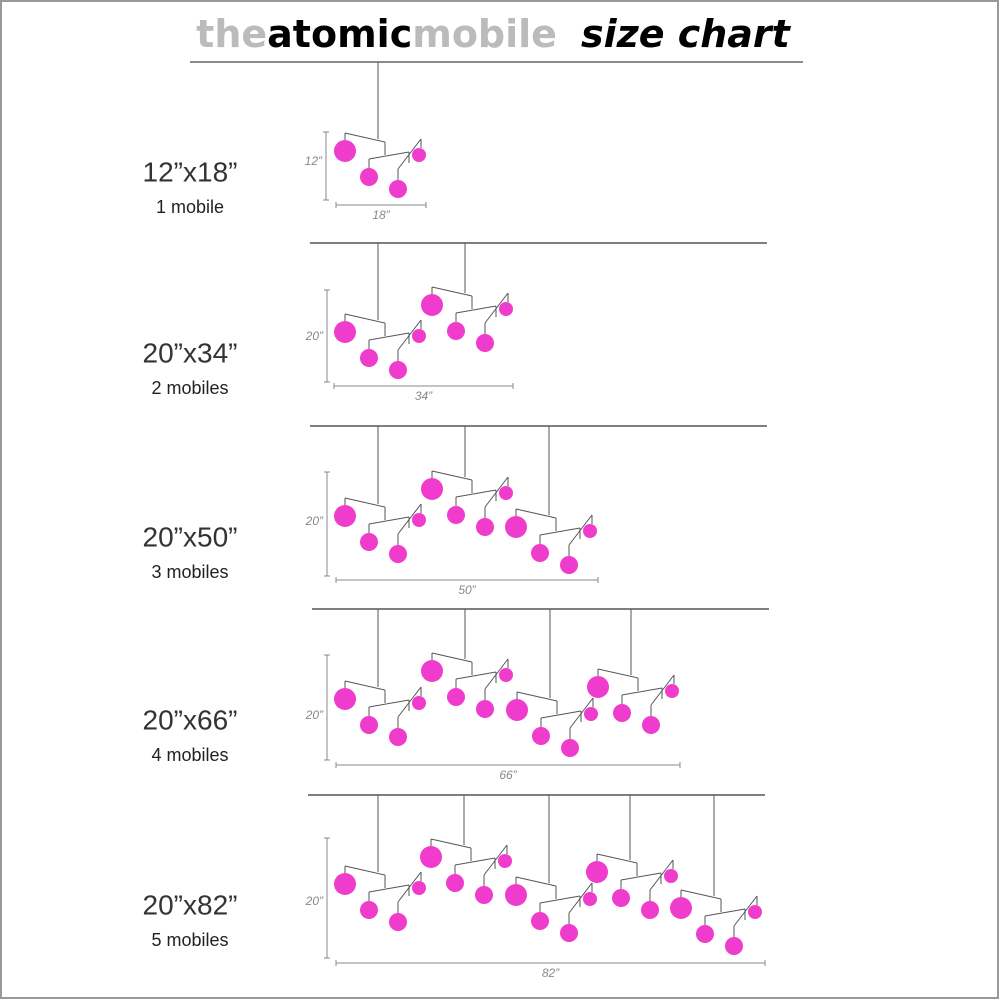  What do you see at coordinates (189, 940) in the screenshot?
I see `count-label: 5 mobiles` at bounding box center [189, 940].